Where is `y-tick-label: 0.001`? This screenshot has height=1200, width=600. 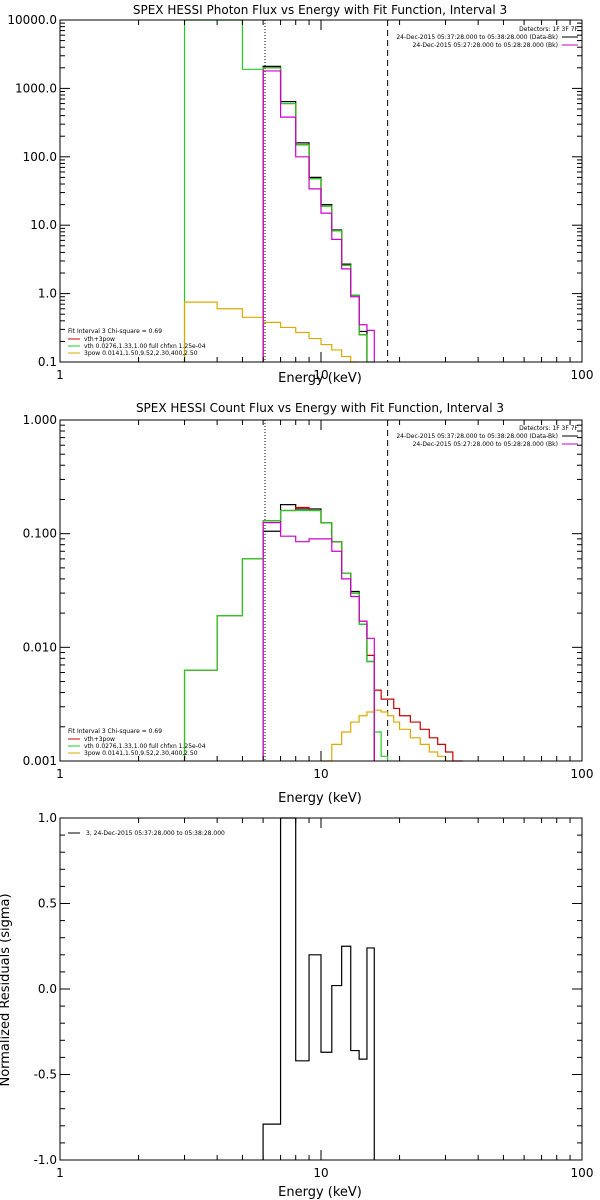 y-tick-label: 0.001 is located at coordinates (40, 761).